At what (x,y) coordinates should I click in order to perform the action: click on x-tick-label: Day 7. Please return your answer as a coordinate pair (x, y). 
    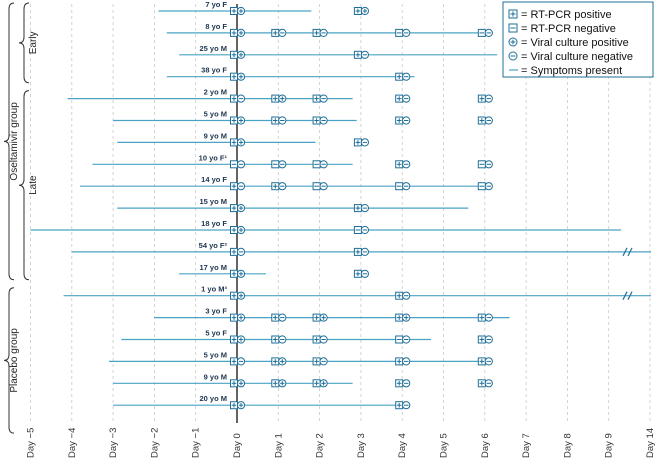
    Looking at the image, I should click on (526, 445).